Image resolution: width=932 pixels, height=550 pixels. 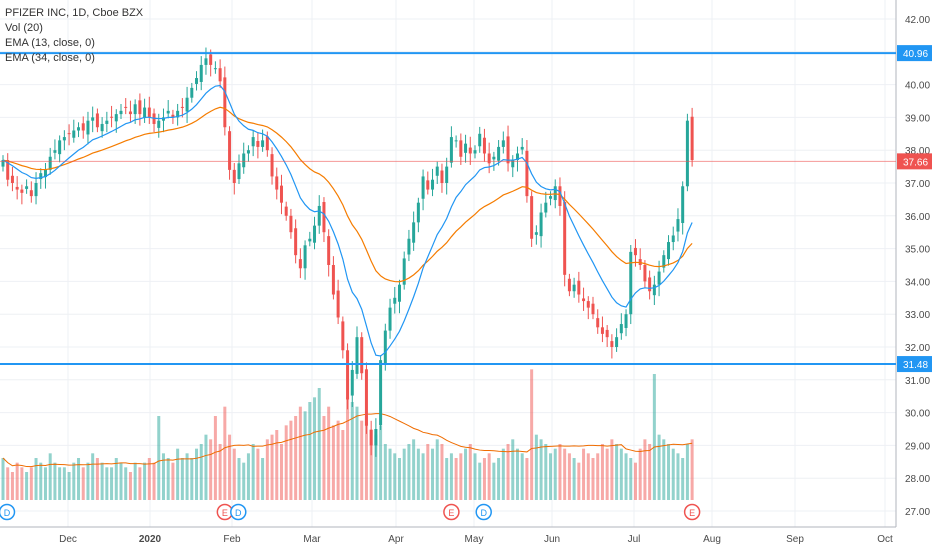 What do you see at coordinates (476, 539) in the screenshot?
I see `time-axis: Dec 2020 Feb Mar Apr May Jun Jul Aug Sep Oct` at bounding box center [476, 539].